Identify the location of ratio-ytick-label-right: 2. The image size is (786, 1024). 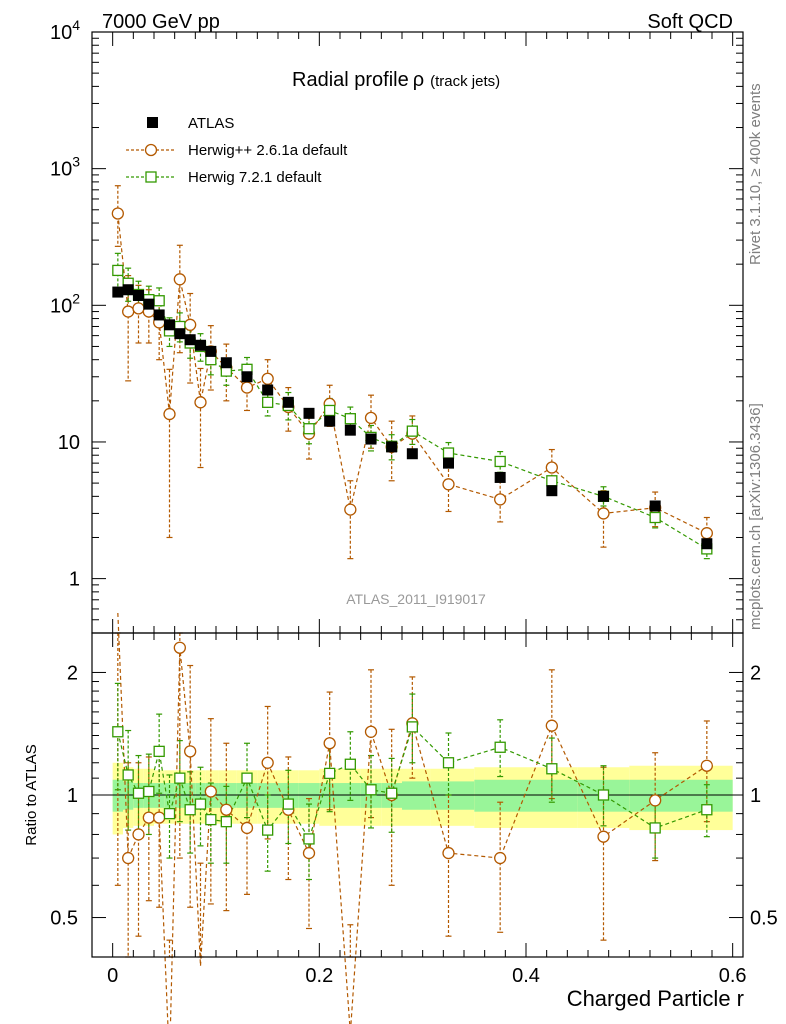
(755, 673).